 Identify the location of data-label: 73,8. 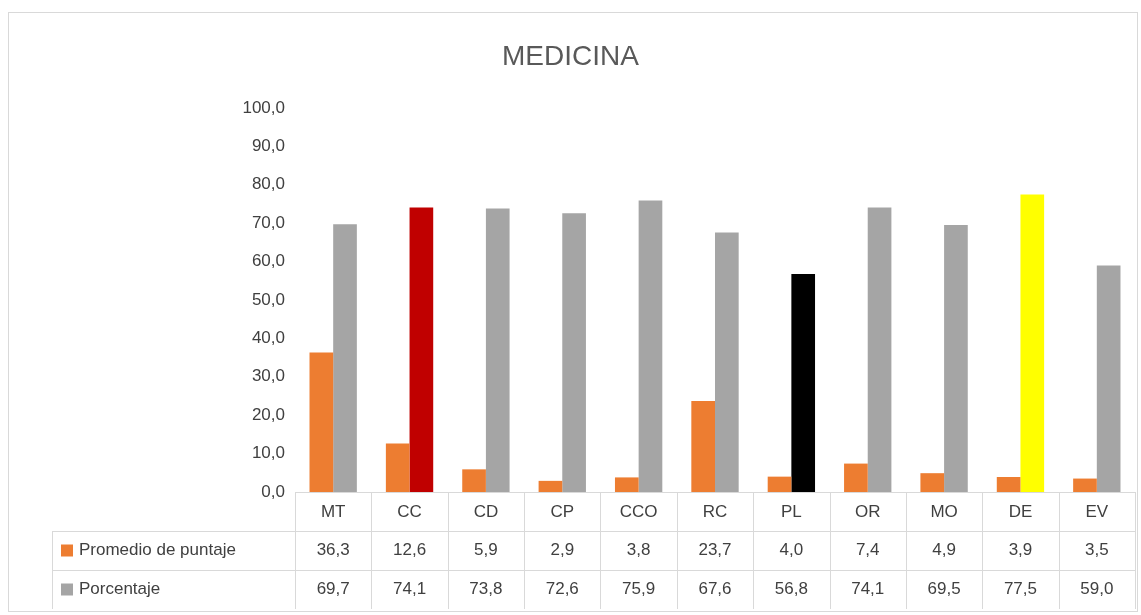
(486, 589).